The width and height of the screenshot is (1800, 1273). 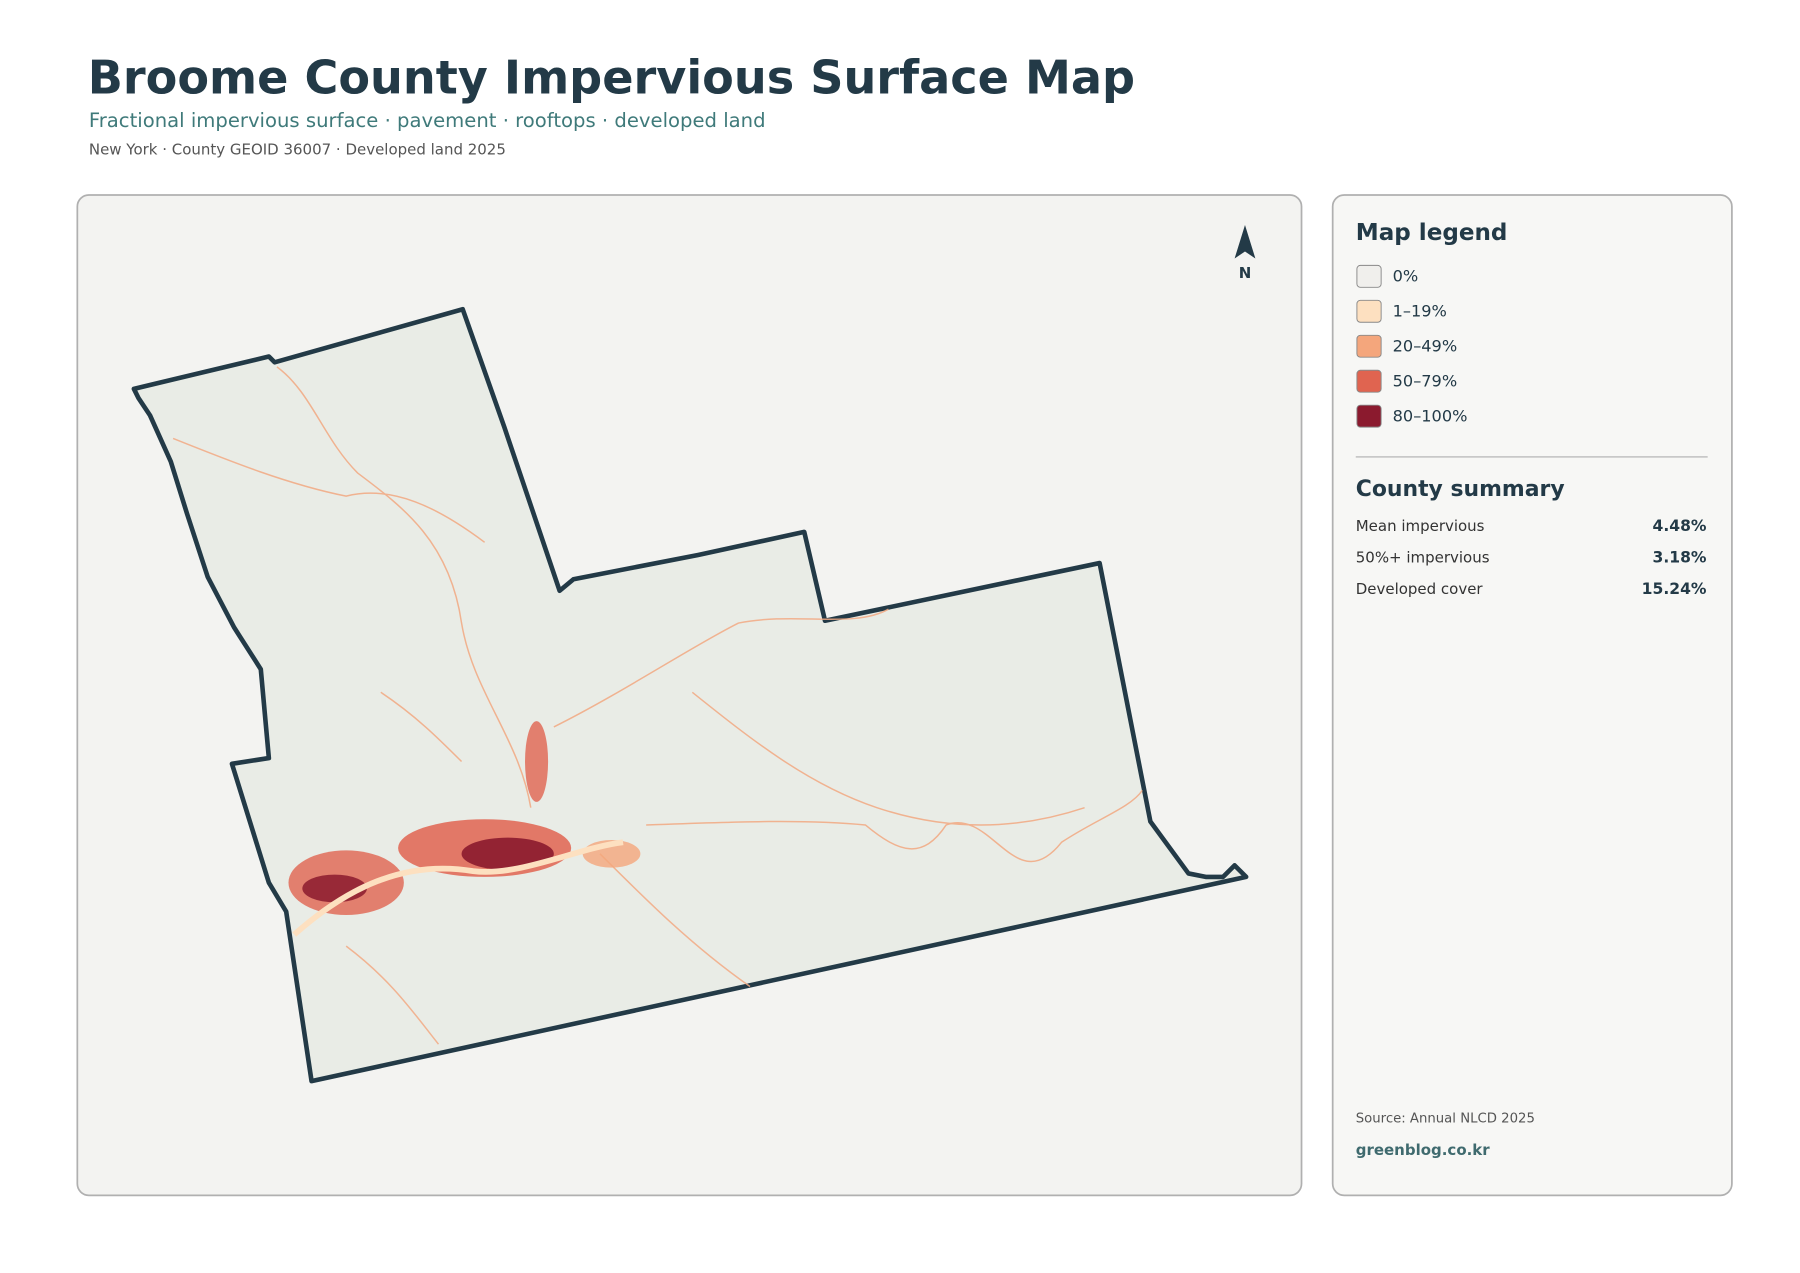 I want to click on summary-label: Mean impervious, so click(x=1420, y=526).